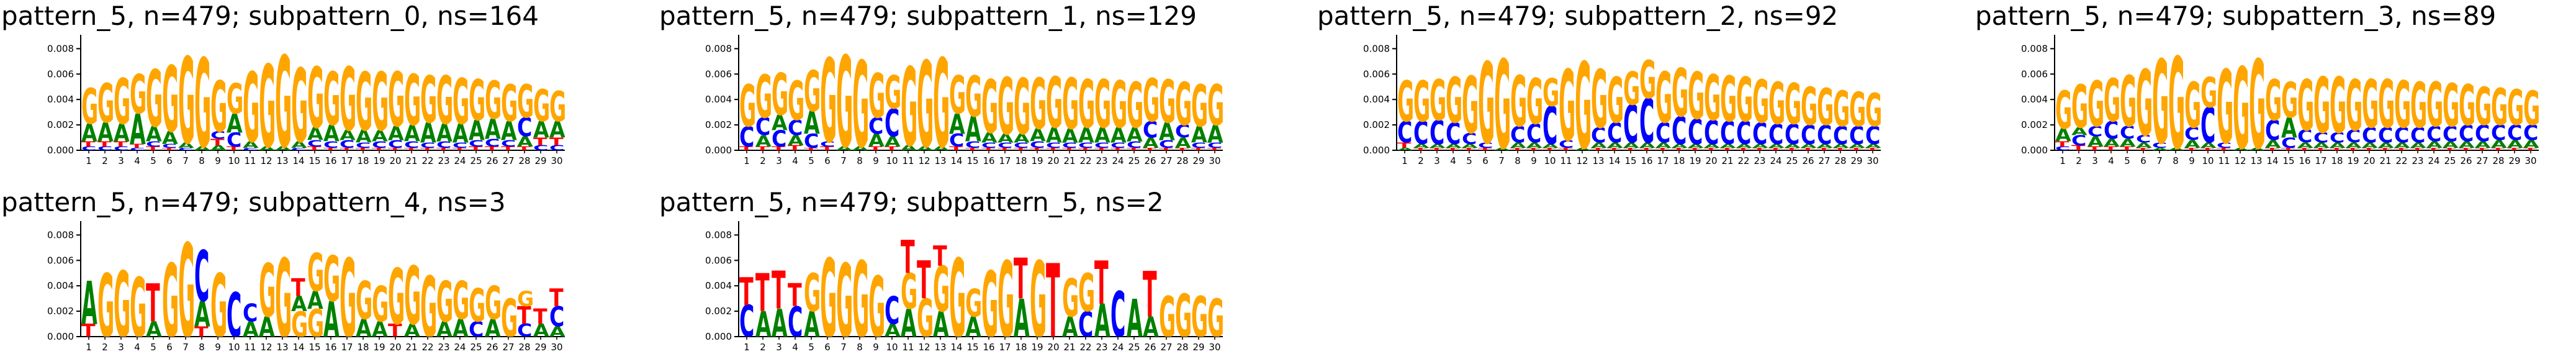 This screenshot has height=354, width=2576. What do you see at coordinates (1150, 347) in the screenshot?
I see `x-tick-label: 26` at bounding box center [1150, 347].